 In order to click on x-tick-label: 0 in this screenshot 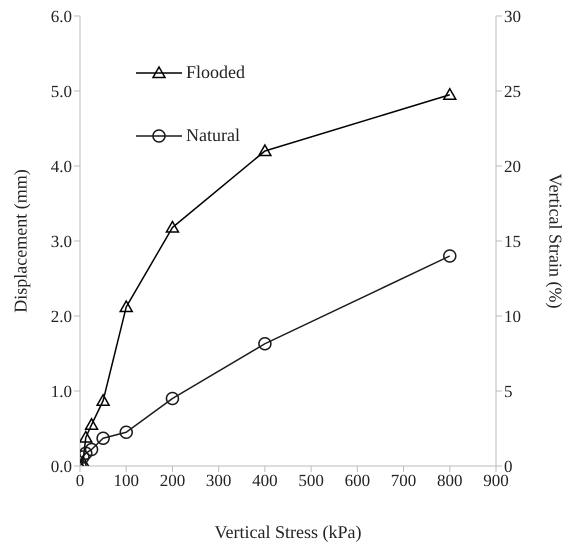, I will do `click(80, 480)`.